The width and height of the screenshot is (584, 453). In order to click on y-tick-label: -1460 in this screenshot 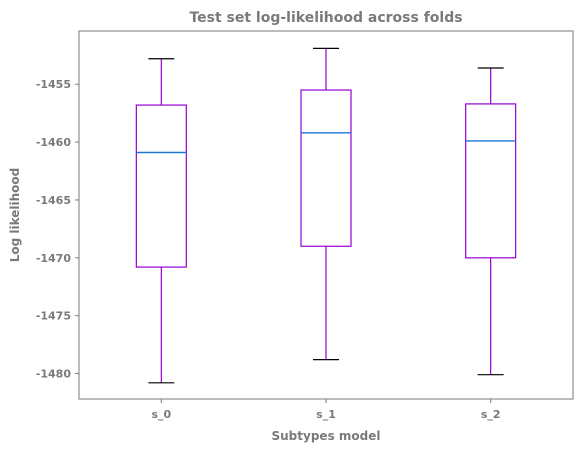, I will do `click(54, 142)`.